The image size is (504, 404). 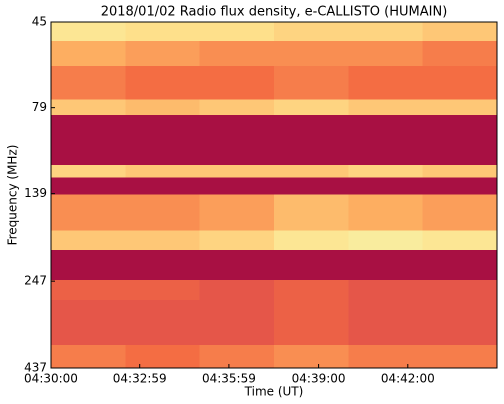 I want to click on x-tick-label: 04:42:00, so click(x=408, y=379).